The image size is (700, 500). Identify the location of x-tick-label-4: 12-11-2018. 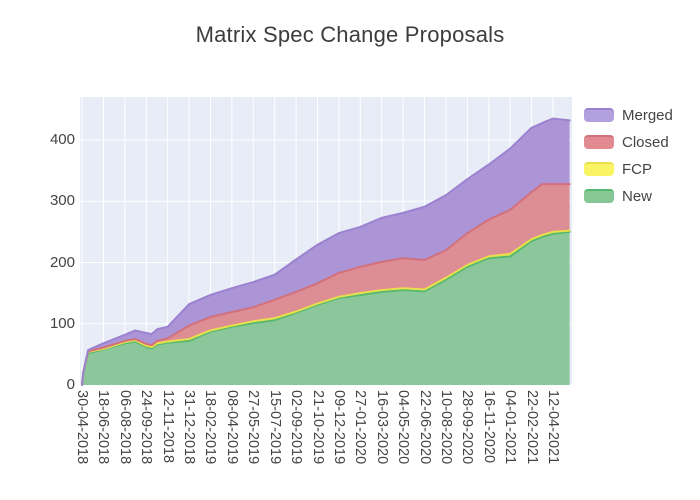
(167, 427).